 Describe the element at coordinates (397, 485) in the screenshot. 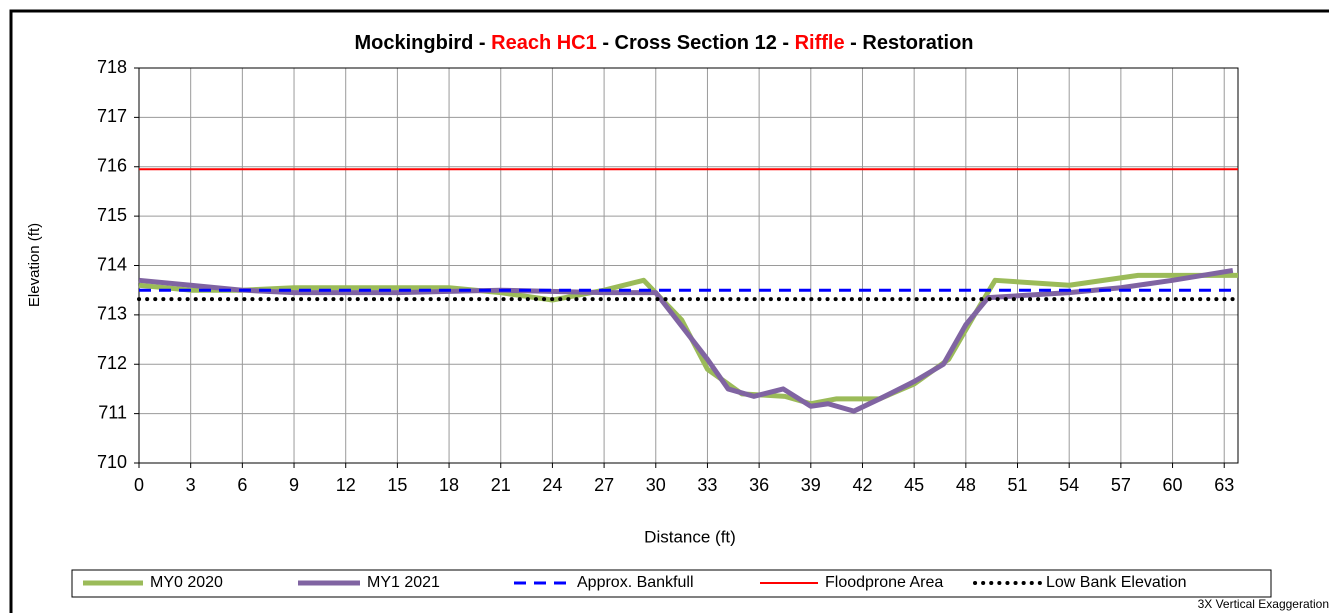

I see `x-tick-label: 15` at that location.